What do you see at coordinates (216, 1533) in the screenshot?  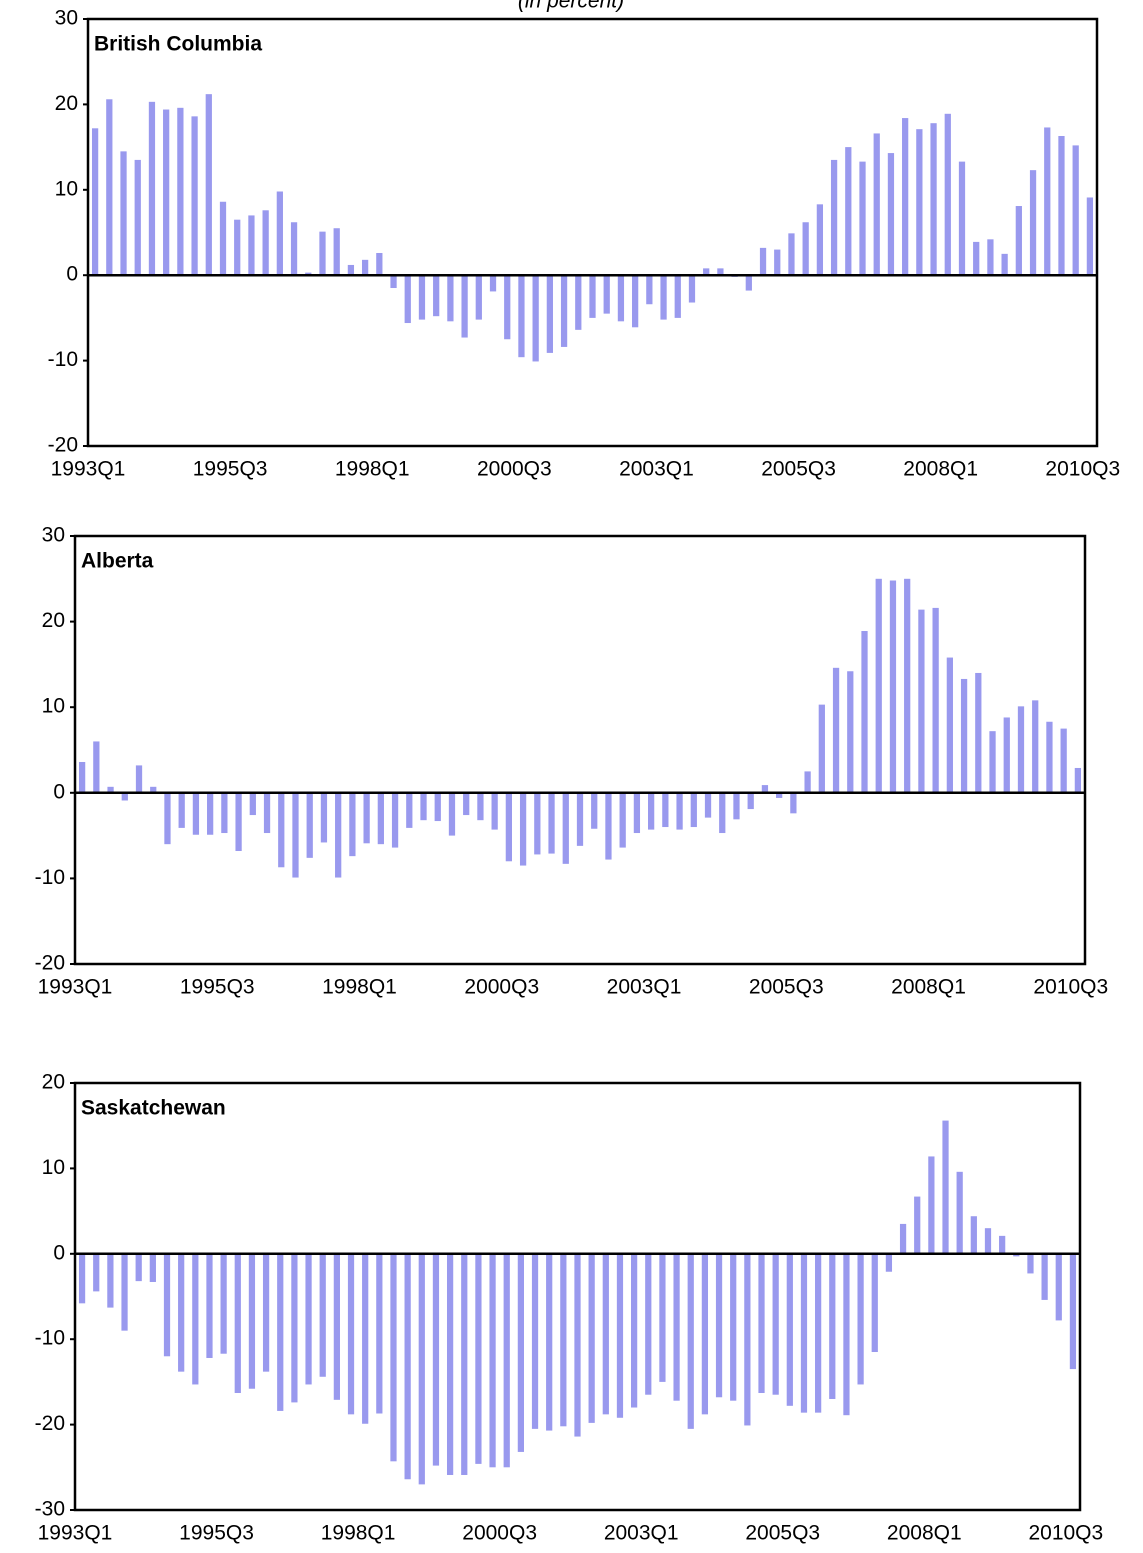 I see `x-tick-label: 1995Q3` at bounding box center [216, 1533].